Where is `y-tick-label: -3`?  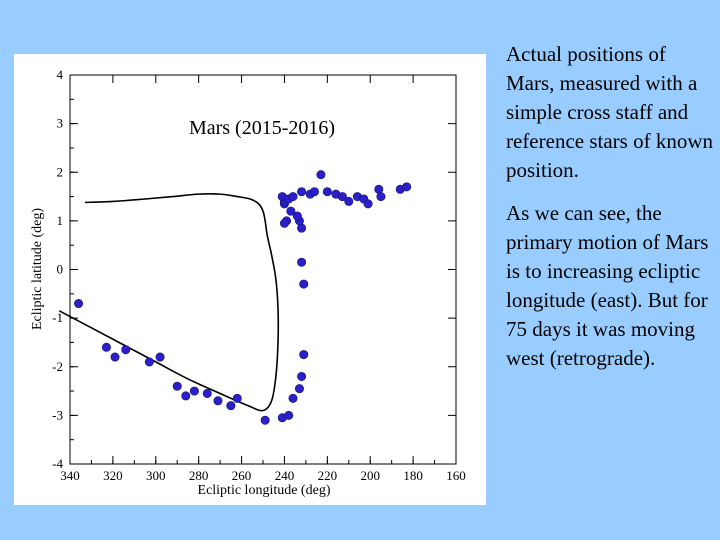 y-tick-label: -3 is located at coordinates (57, 414).